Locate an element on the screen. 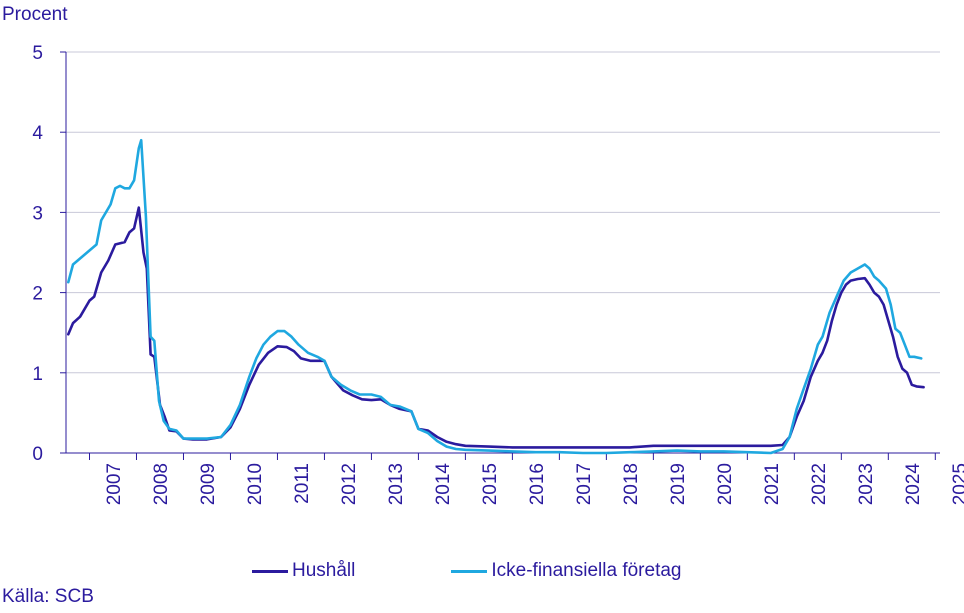 The height and width of the screenshot is (613, 964). legend-item-foretag: Icke-finansiella företag is located at coordinates (566, 571).